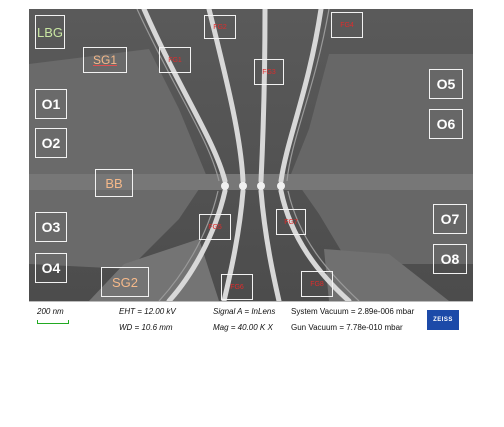 This screenshot has height=427, width=504. I want to click on mag-readout: Mag = 40.00 K X, so click(243, 327).